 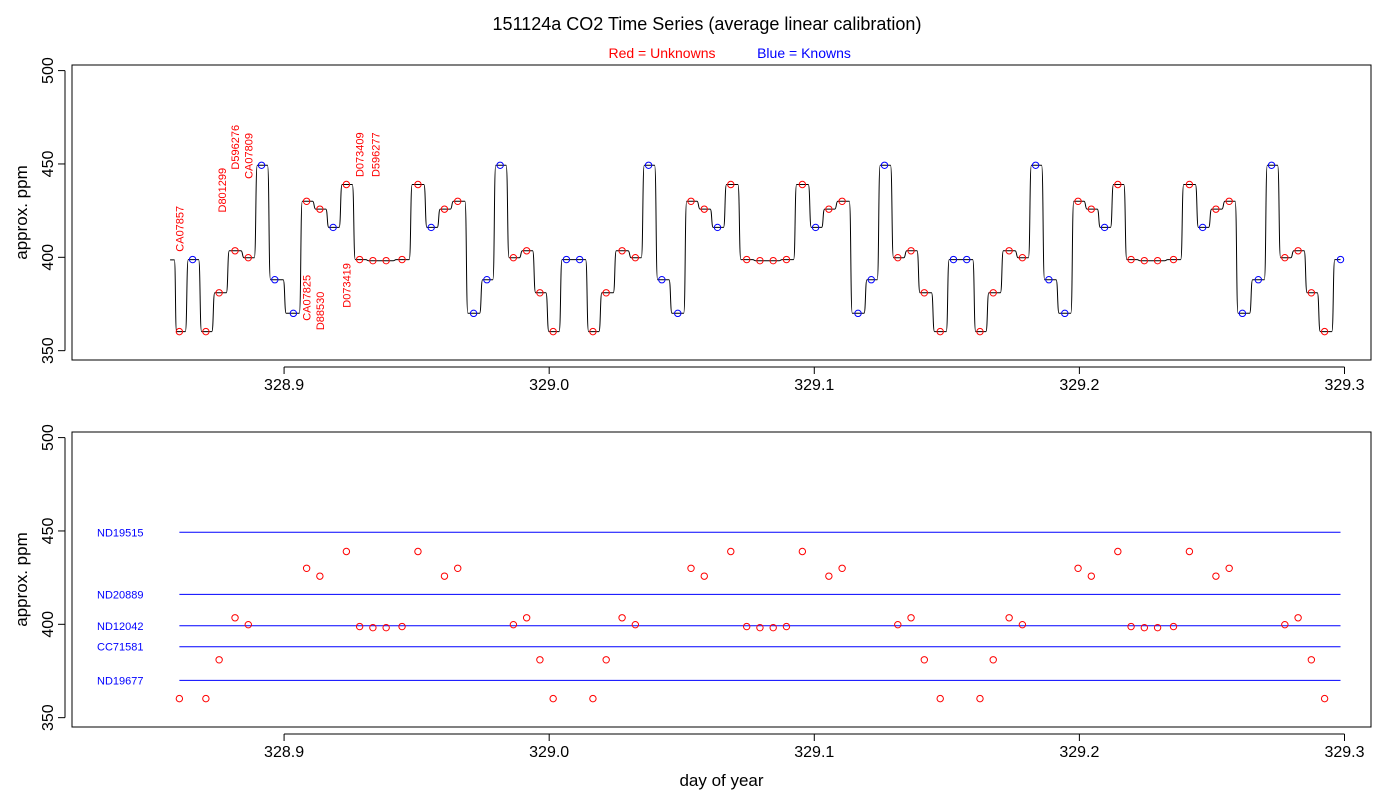 I want to click on x-tick-label: 329.2, so click(x=1079, y=385).